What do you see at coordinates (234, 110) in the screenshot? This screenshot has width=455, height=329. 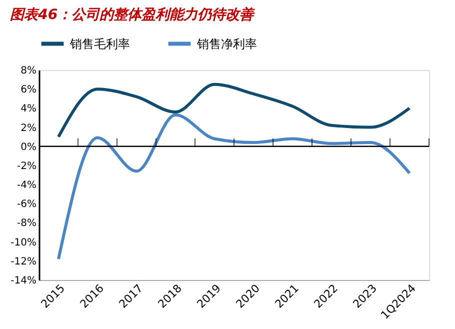 I see `line-series` at bounding box center [234, 110].